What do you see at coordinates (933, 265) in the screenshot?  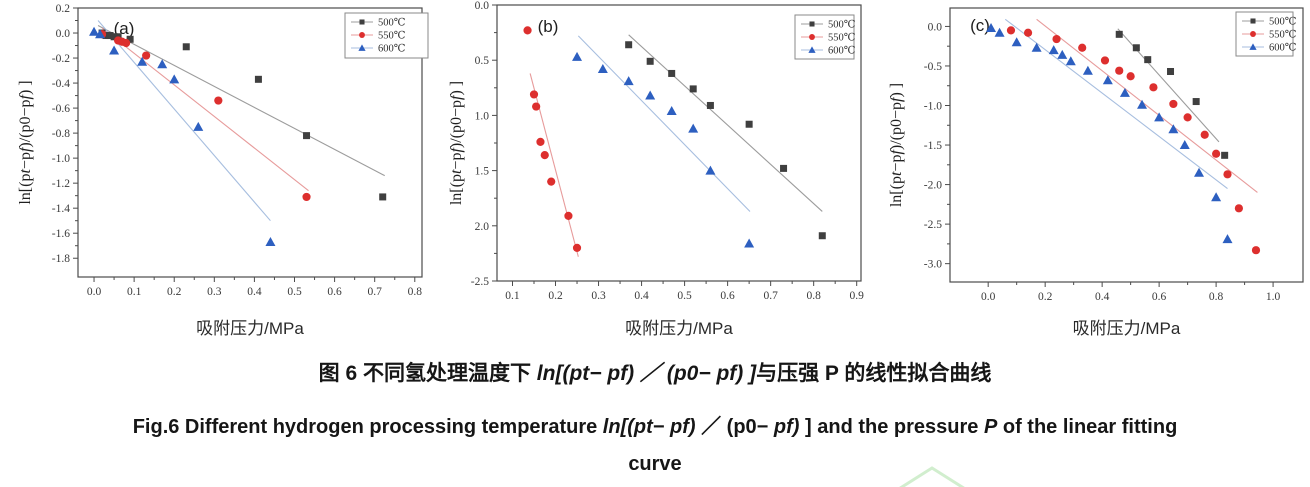 I see `y-tick-label: -3.0` at bounding box center [933, 265].